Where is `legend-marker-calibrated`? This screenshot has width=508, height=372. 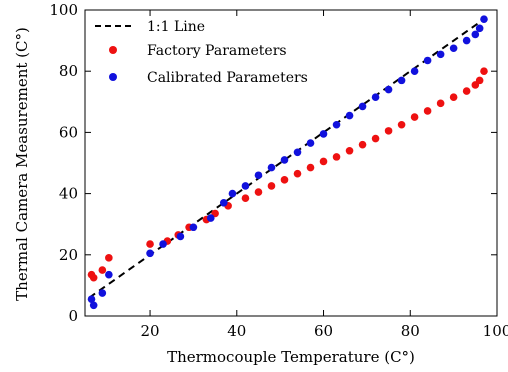 legend-marker-calibrated is located at coordinates (113, 77).